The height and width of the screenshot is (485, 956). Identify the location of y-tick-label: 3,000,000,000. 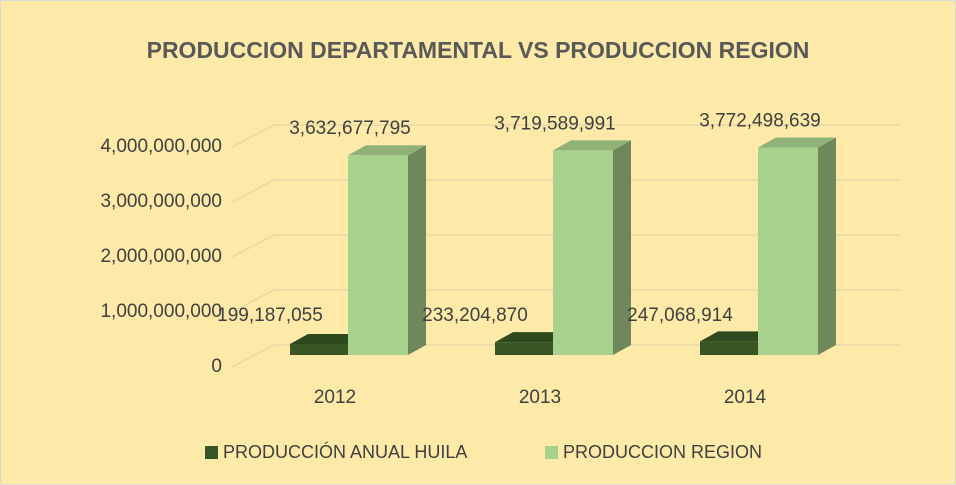
(161, 201).